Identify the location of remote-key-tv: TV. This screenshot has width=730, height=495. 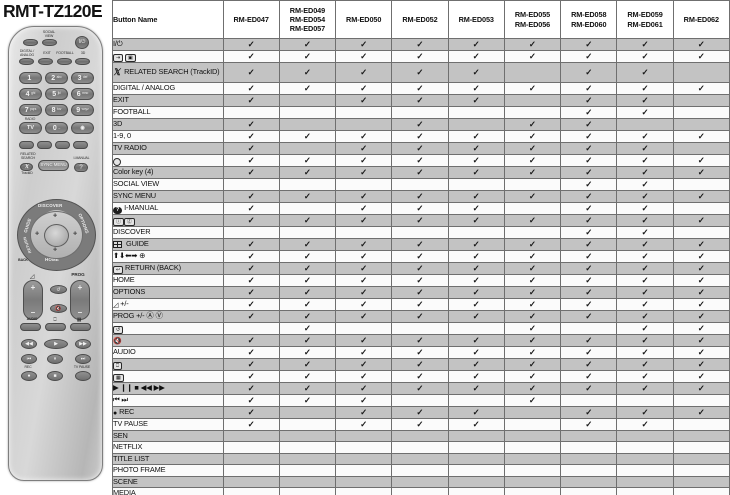
(30, 128).